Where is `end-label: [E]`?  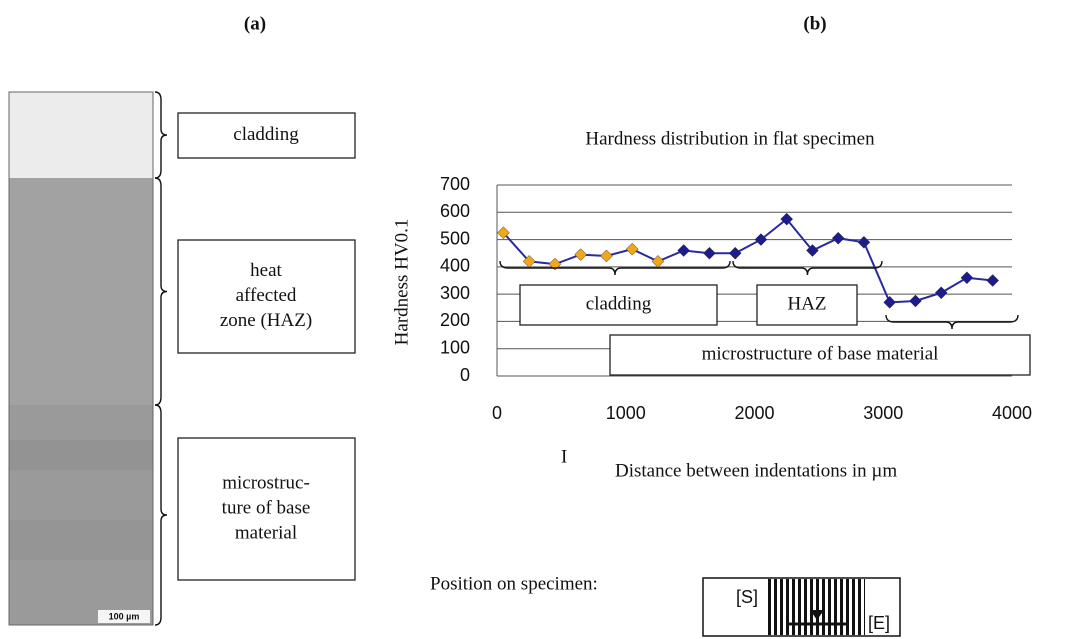 end-label: [E] is located at coordinates (879, 623).